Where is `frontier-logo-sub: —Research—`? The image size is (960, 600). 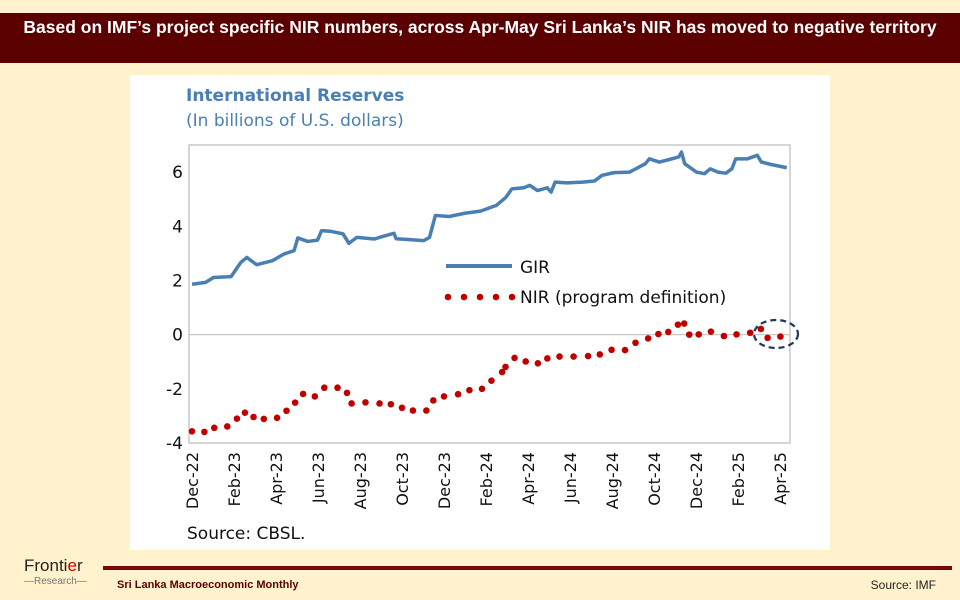
frontier-logo-sub: —Research— is located at coordinates (55, 581).